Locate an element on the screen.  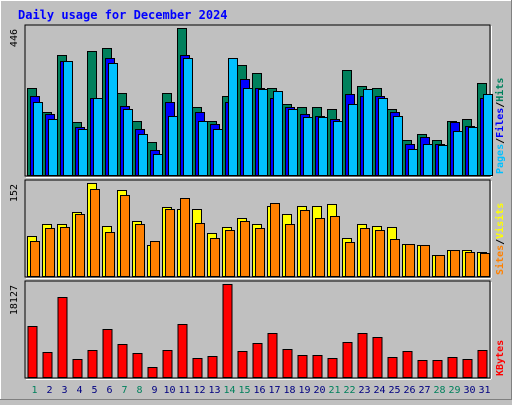
legend-item: Sites is located at coordinates (500, 260).